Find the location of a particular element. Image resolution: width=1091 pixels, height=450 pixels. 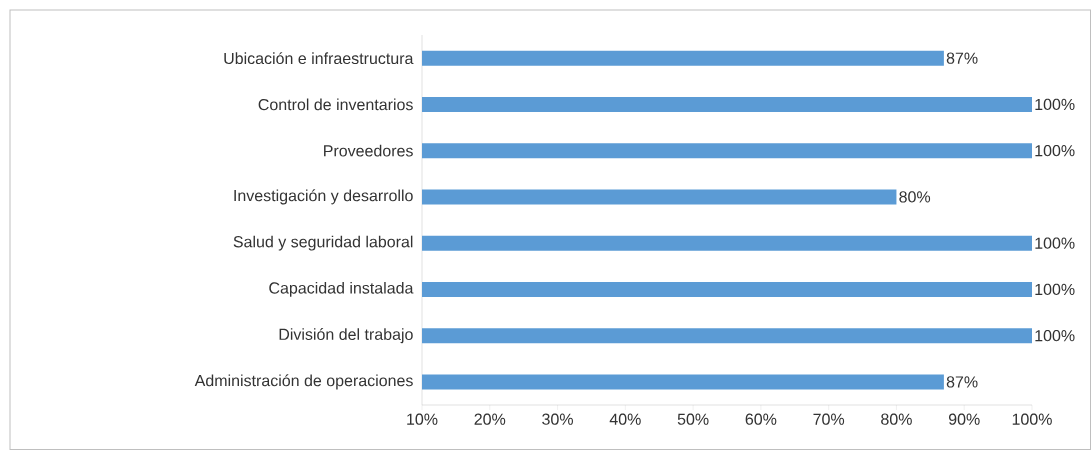

data-label: 80% is located at coordinates (915, 197).